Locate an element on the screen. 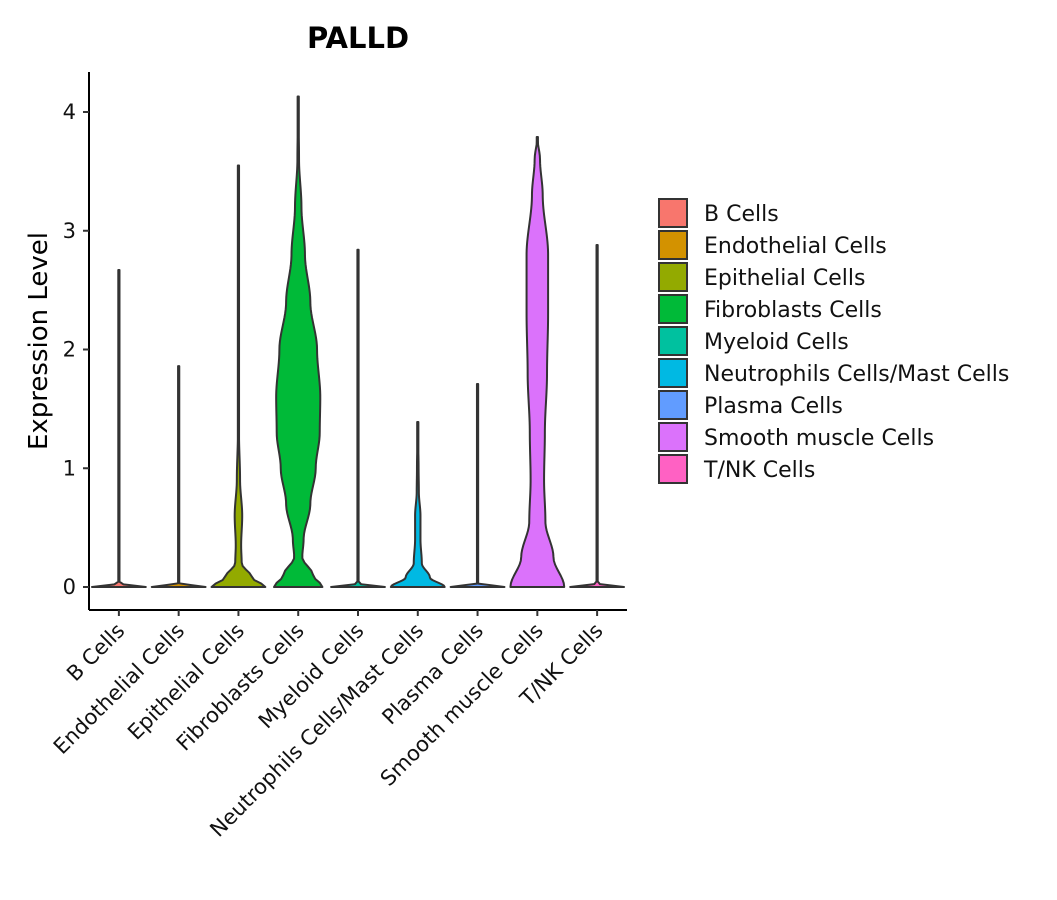 Image resolution: width=1057 pixels, height=900 pixels. legend-label: Plasma Cells is located at coordinates (773, 406).